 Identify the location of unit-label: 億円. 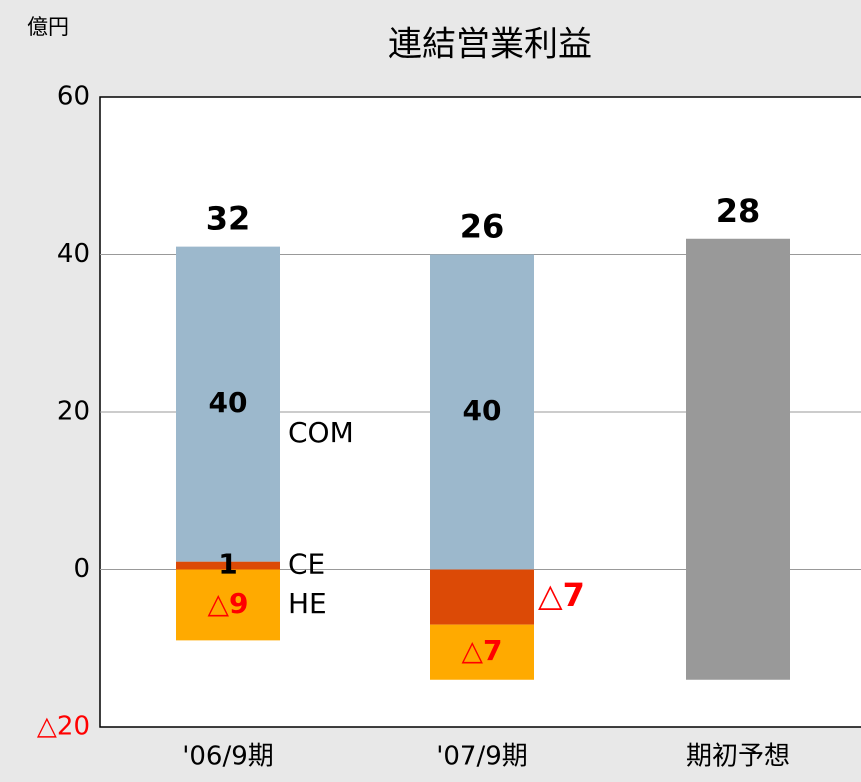
(48, 27).